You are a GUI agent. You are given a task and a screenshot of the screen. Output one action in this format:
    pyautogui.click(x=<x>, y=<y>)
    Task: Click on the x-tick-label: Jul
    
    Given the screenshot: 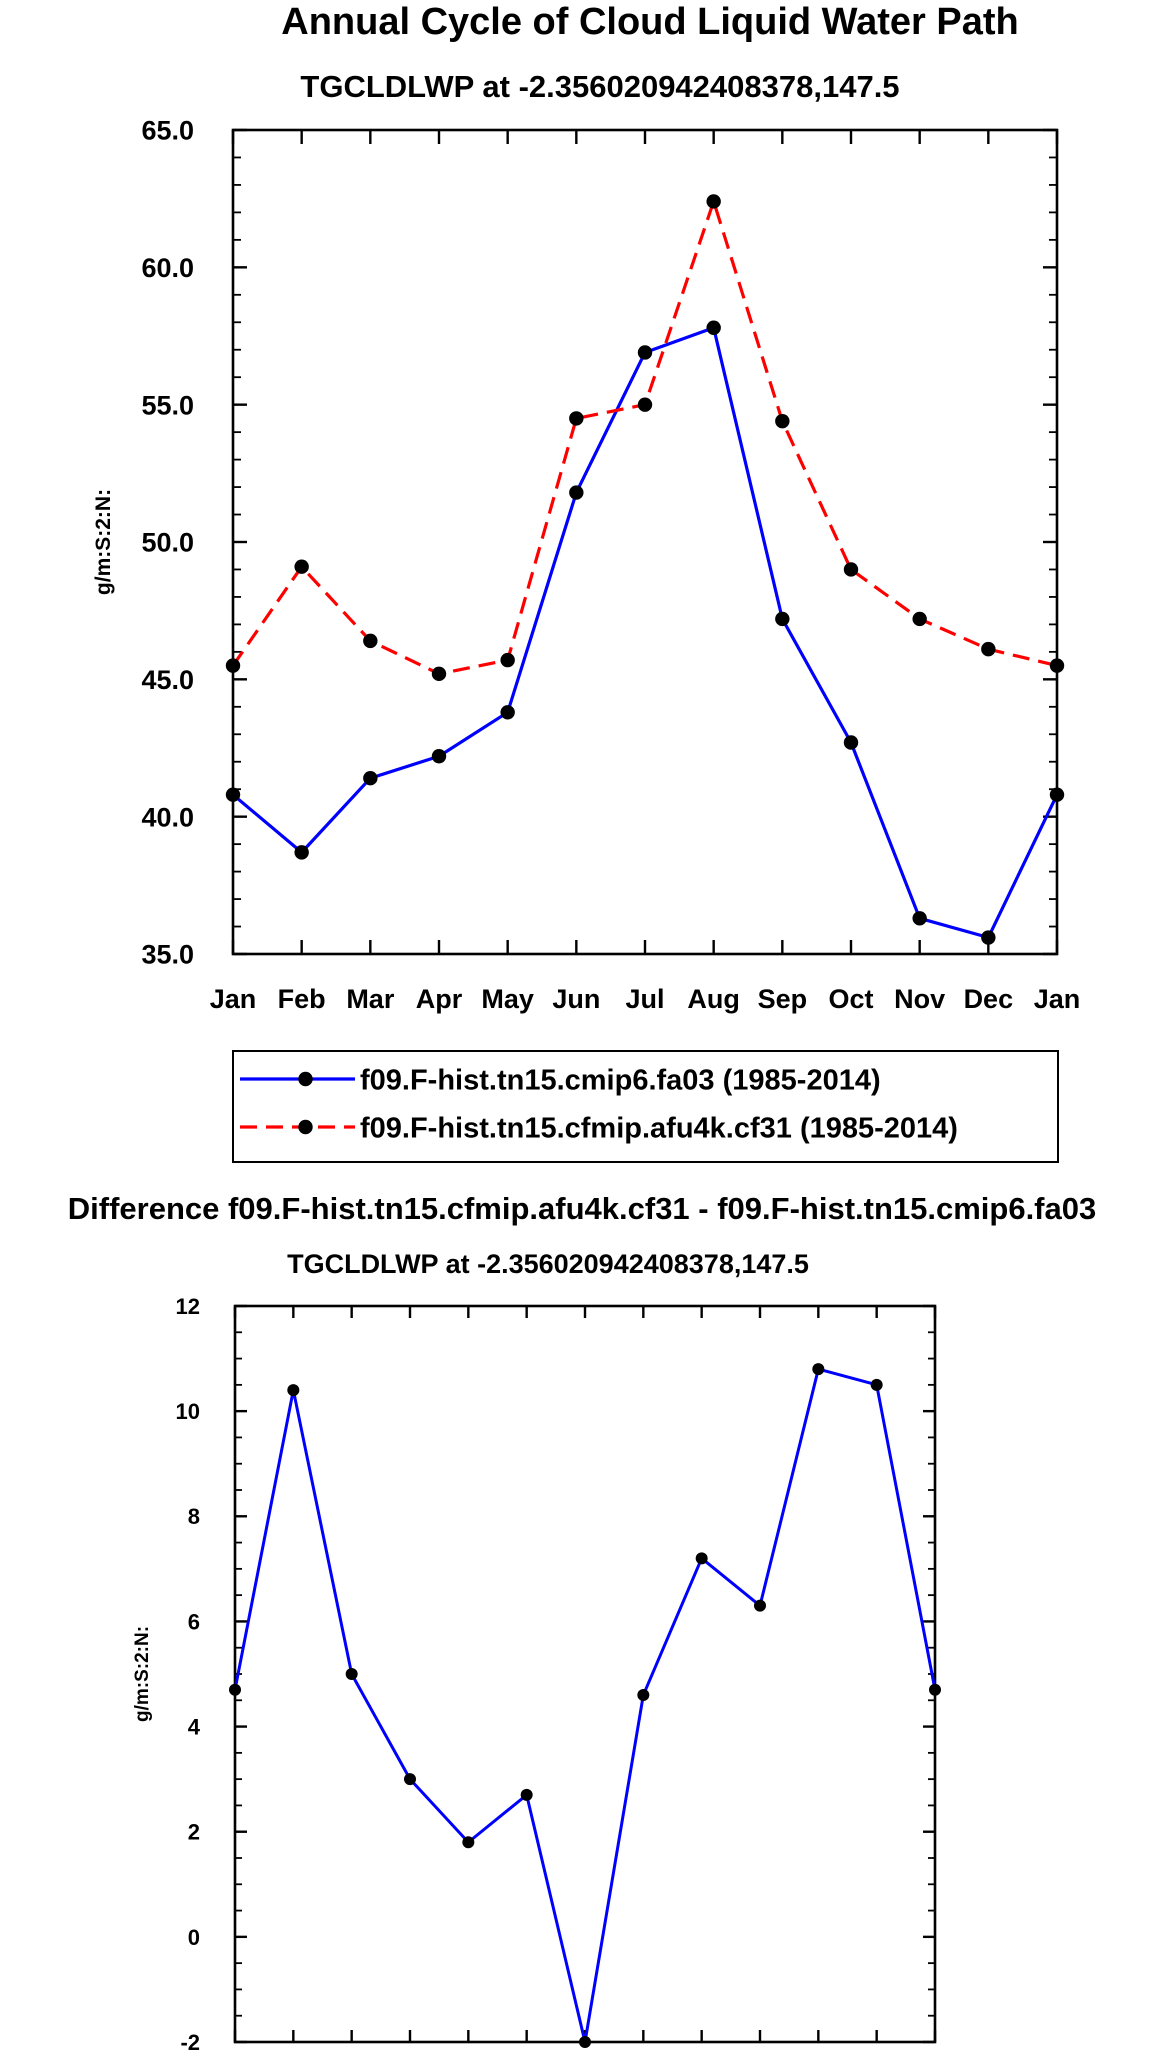 What is the action you would take?
    pyautogui.click(x=644, y=999)
    